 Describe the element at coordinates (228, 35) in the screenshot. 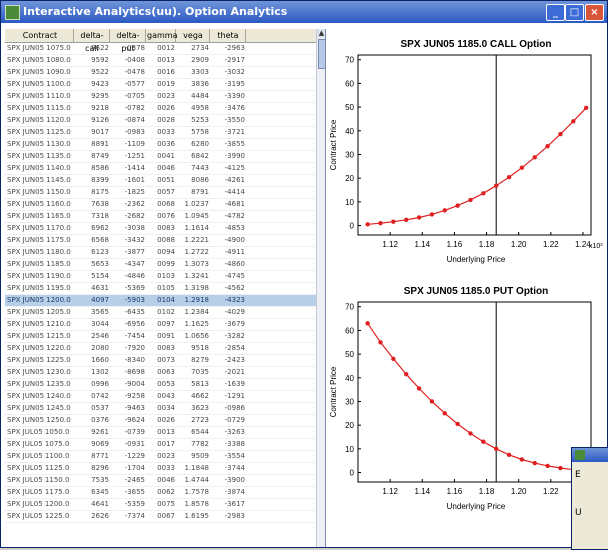

I see `column-header: theta` at that location.